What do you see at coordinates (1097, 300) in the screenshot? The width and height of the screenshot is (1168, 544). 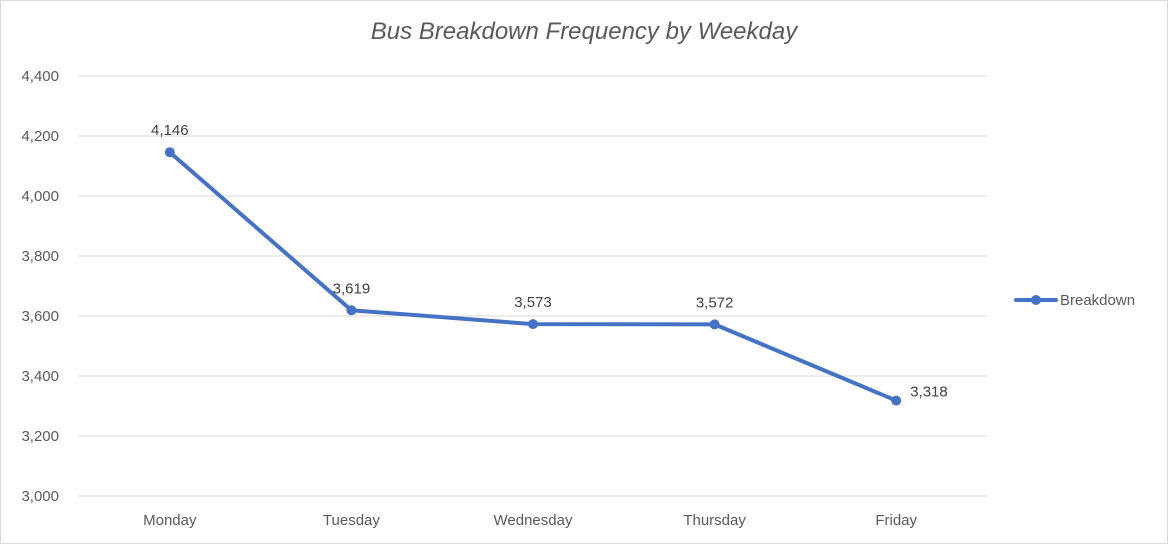 I see `legend-label: Breakdown` at bounding box center [1097, 300].